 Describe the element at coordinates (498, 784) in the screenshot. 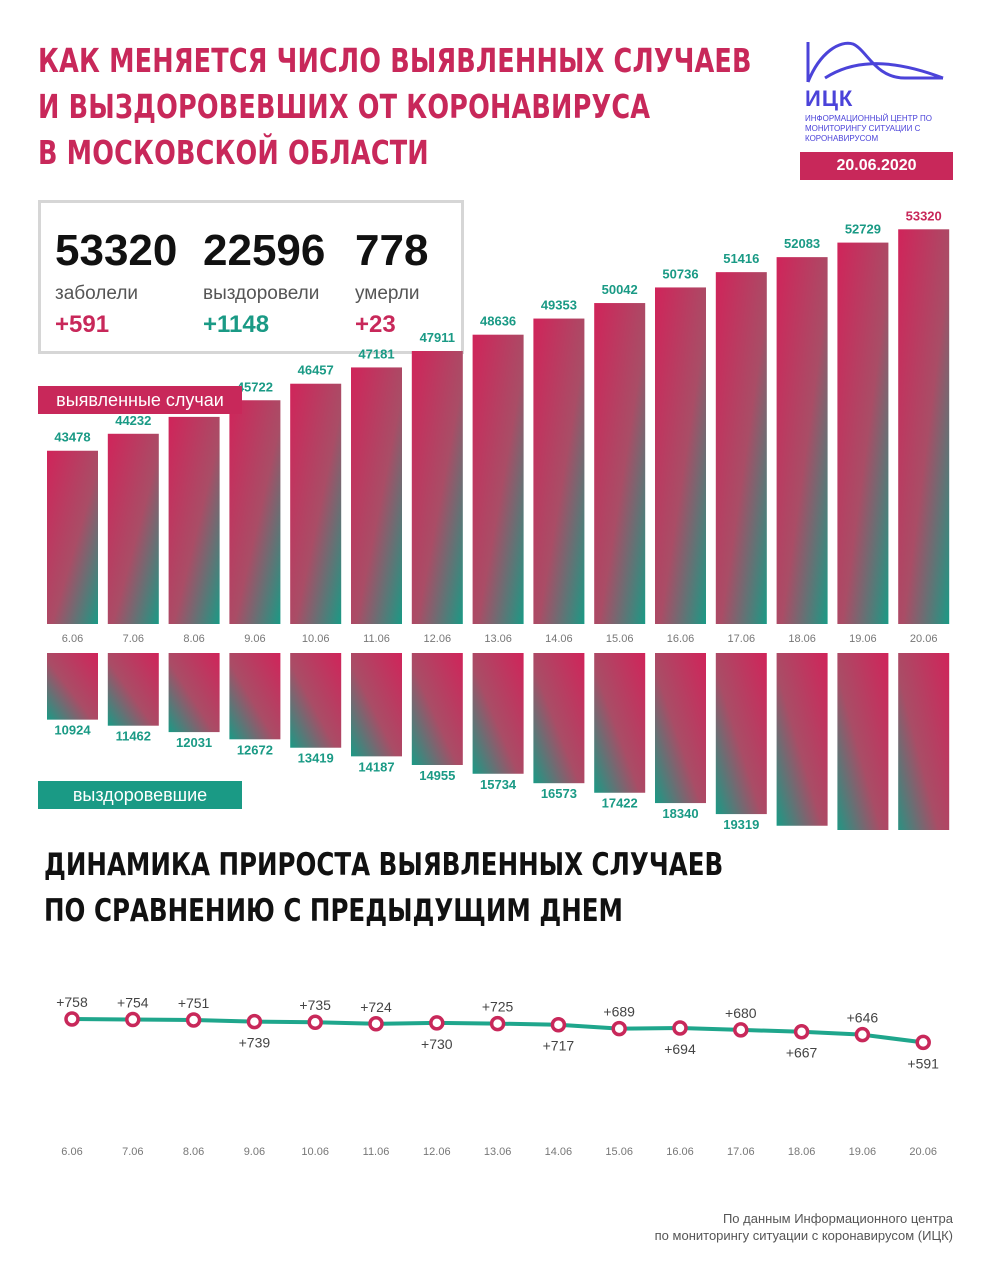

I see `recovered-value-label: 15734` at that location.